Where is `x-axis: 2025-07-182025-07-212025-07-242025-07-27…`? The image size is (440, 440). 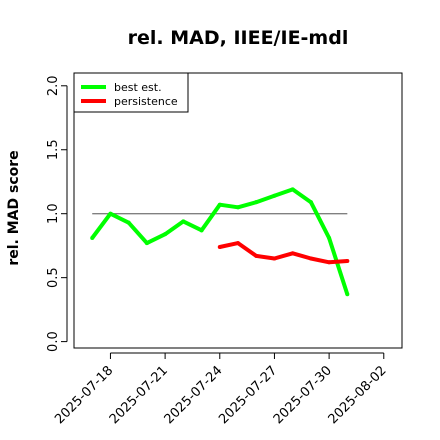 x-axis: 2025-07-182025-07-212025-07-242025-07-27… is located at coordinates (221, 389).